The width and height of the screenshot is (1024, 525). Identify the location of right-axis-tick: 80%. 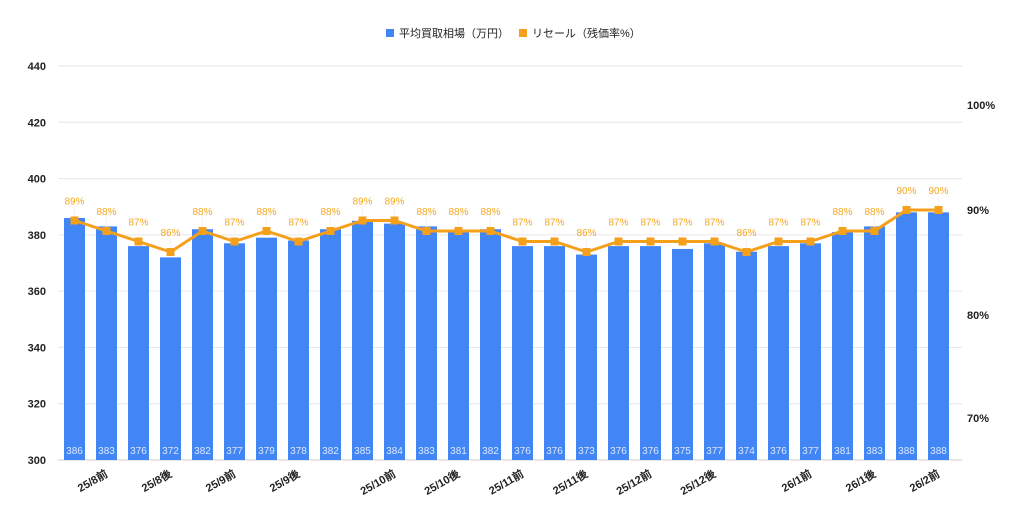
(978, 316).